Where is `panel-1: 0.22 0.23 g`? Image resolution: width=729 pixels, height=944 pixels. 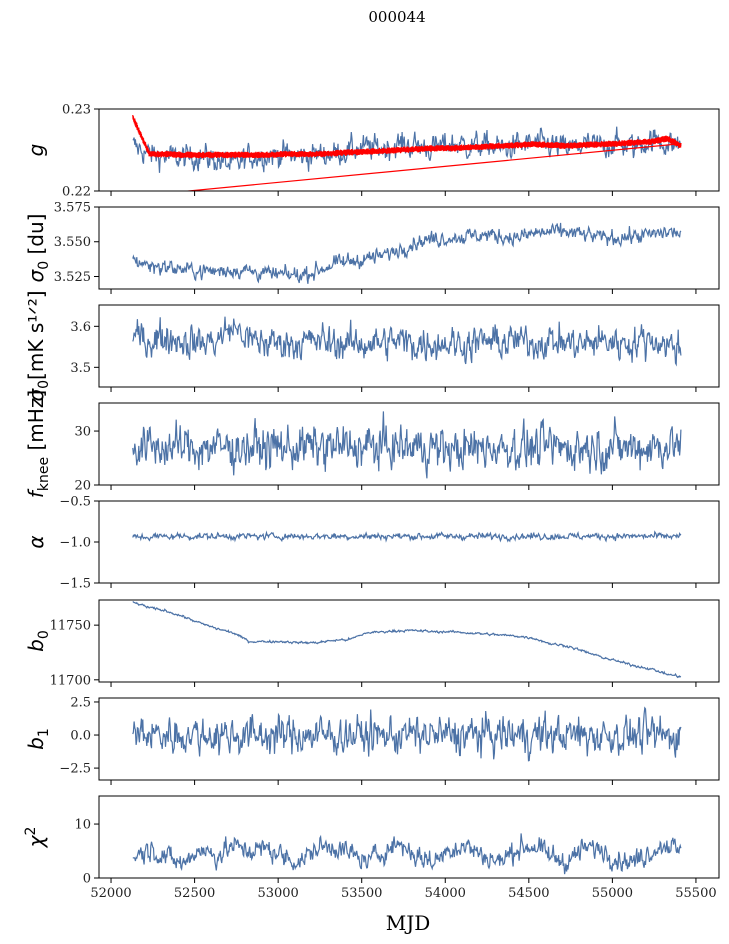
panel-1: 0.22 0.23 g is located at coordinates (372, 151).